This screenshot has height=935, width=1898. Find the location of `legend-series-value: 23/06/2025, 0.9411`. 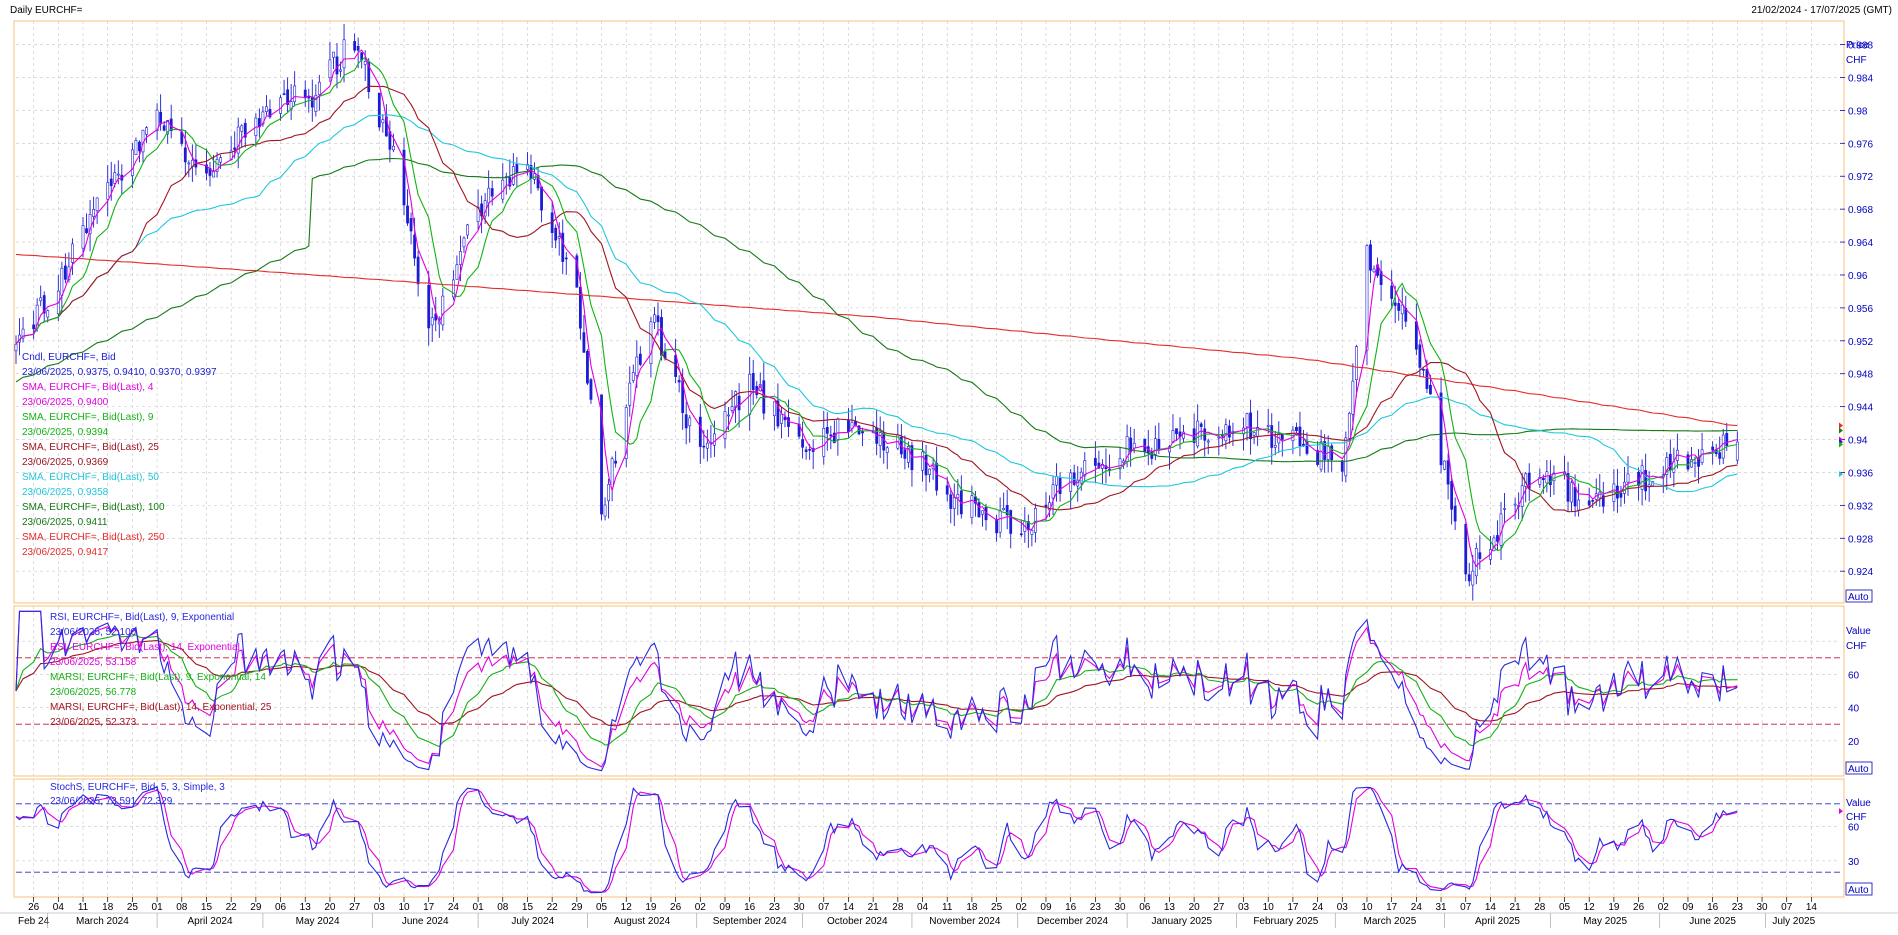

legend-series-value: 23/06/2025, 0.9411 is located at coordinates (65, 522).